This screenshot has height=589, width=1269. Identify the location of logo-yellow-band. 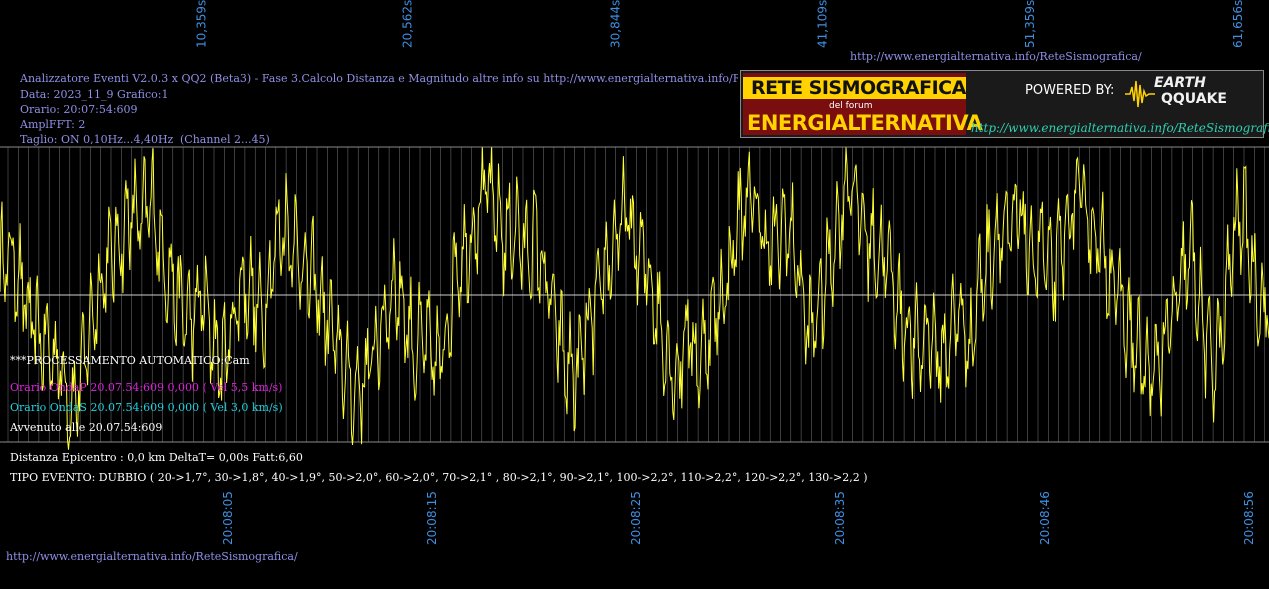
(854, 88).